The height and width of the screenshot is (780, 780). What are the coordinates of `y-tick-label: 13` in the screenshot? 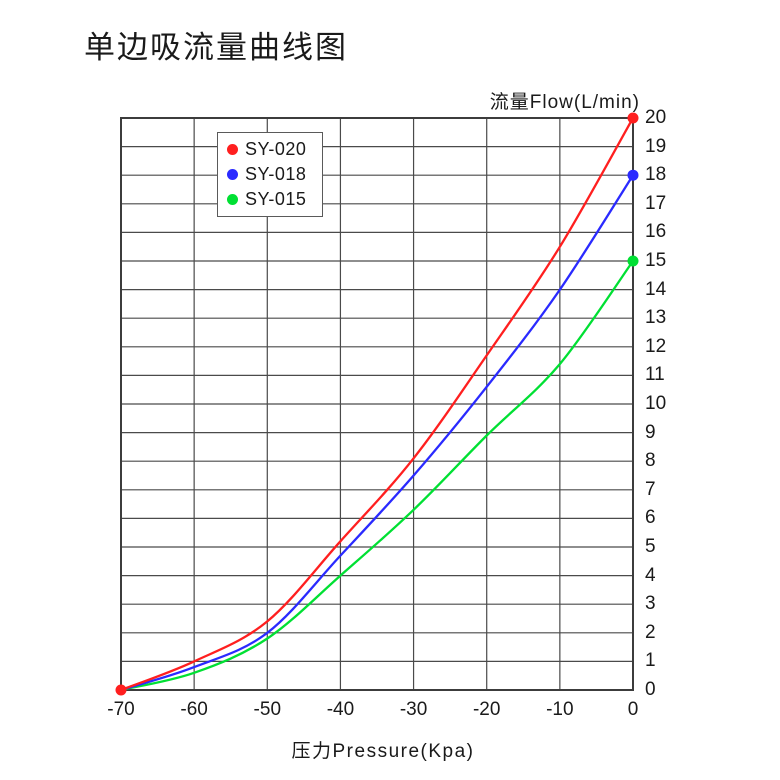 It's located at (656, 318).